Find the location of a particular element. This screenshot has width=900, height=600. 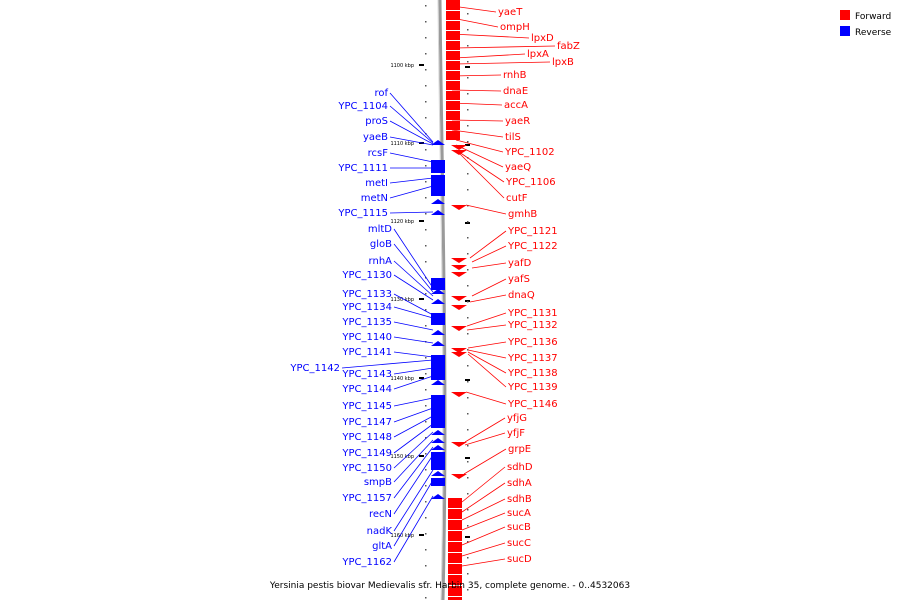

forward-gene-label: yafS is located at coordinates (519, 279).